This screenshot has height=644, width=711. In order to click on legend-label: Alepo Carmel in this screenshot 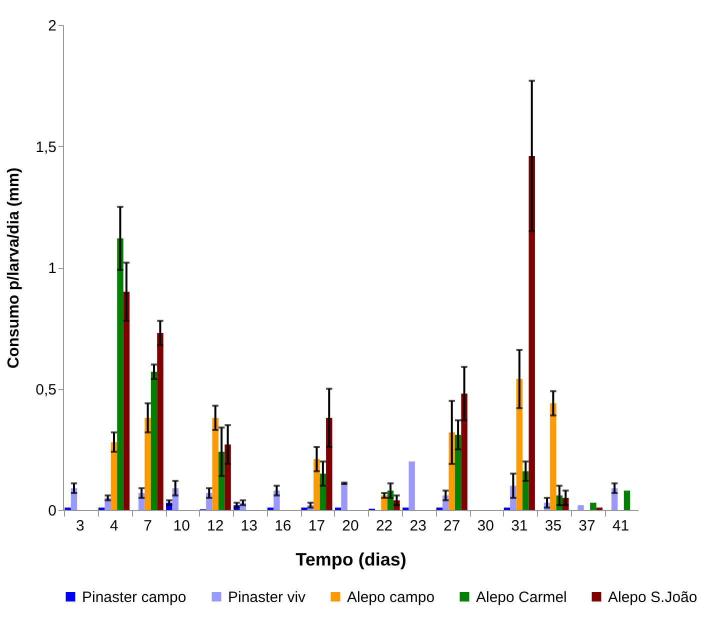, I will do `click(521, 597)`.